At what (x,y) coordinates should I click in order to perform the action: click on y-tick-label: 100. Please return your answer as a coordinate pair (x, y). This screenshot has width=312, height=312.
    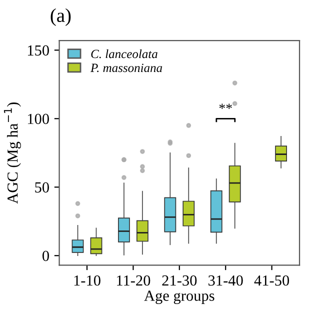
    Looking at the image, I should click on (38, 119).